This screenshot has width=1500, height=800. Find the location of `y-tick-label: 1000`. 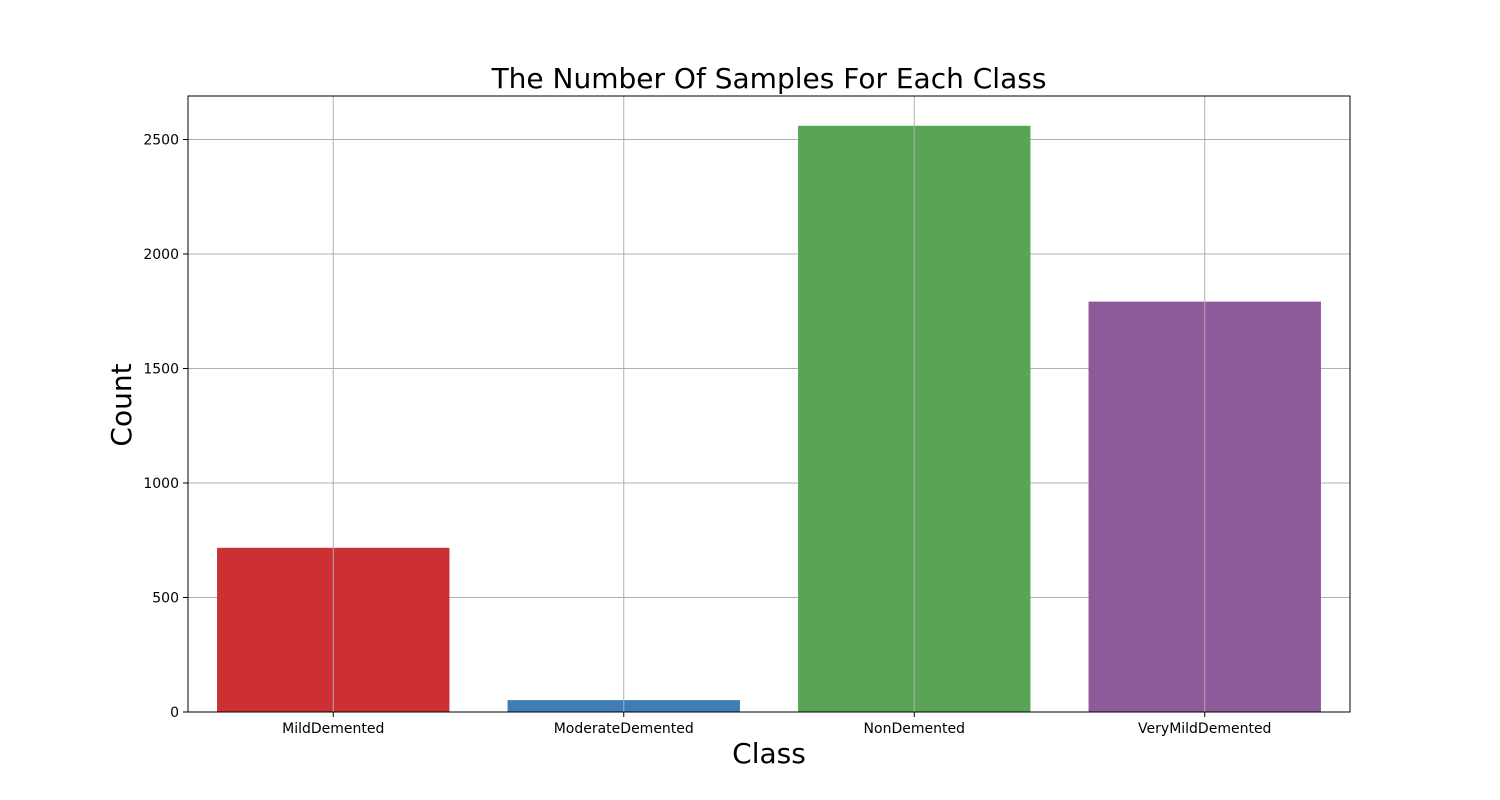

y-tick-label: 1000 is located at coordinates (161, 484).